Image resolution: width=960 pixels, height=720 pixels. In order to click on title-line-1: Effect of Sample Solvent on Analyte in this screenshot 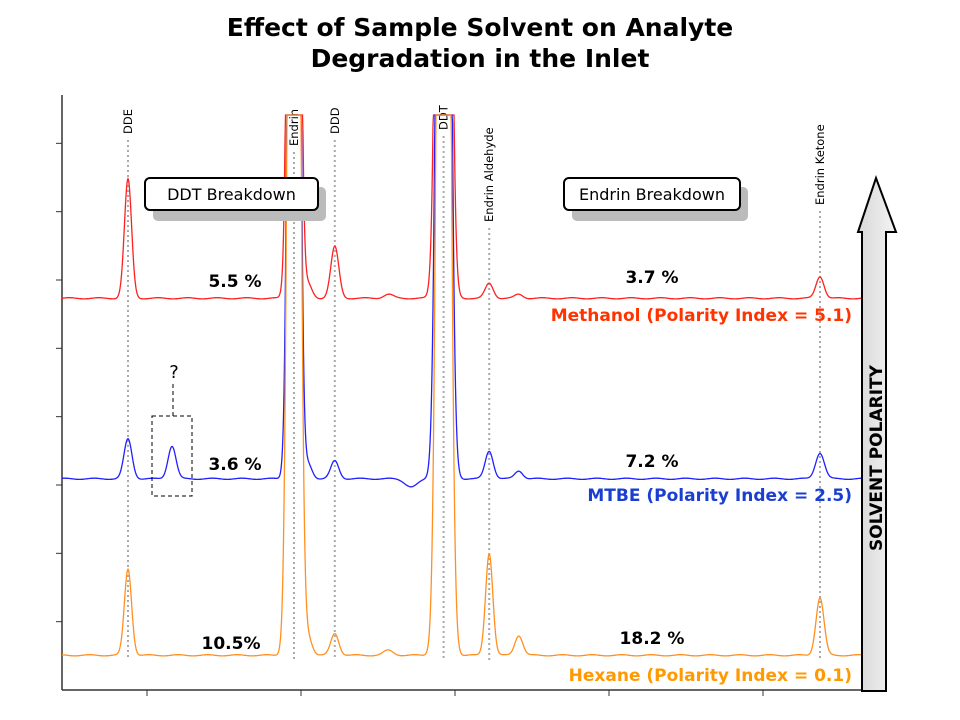, I will do `click(480, 27)`.